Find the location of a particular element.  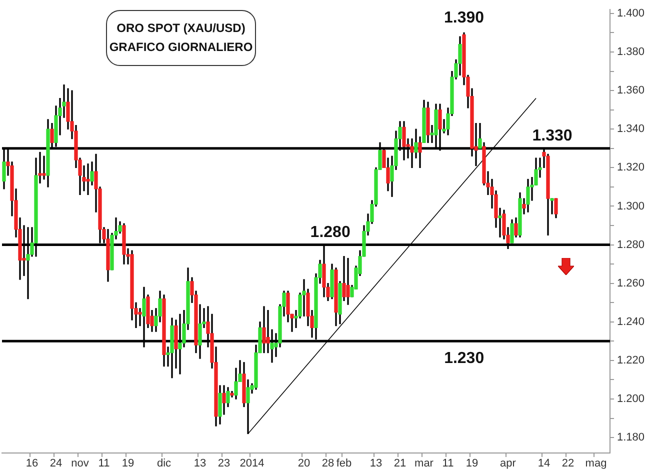

y-tick-label: 1.200 is located at coordinates (631, 399).